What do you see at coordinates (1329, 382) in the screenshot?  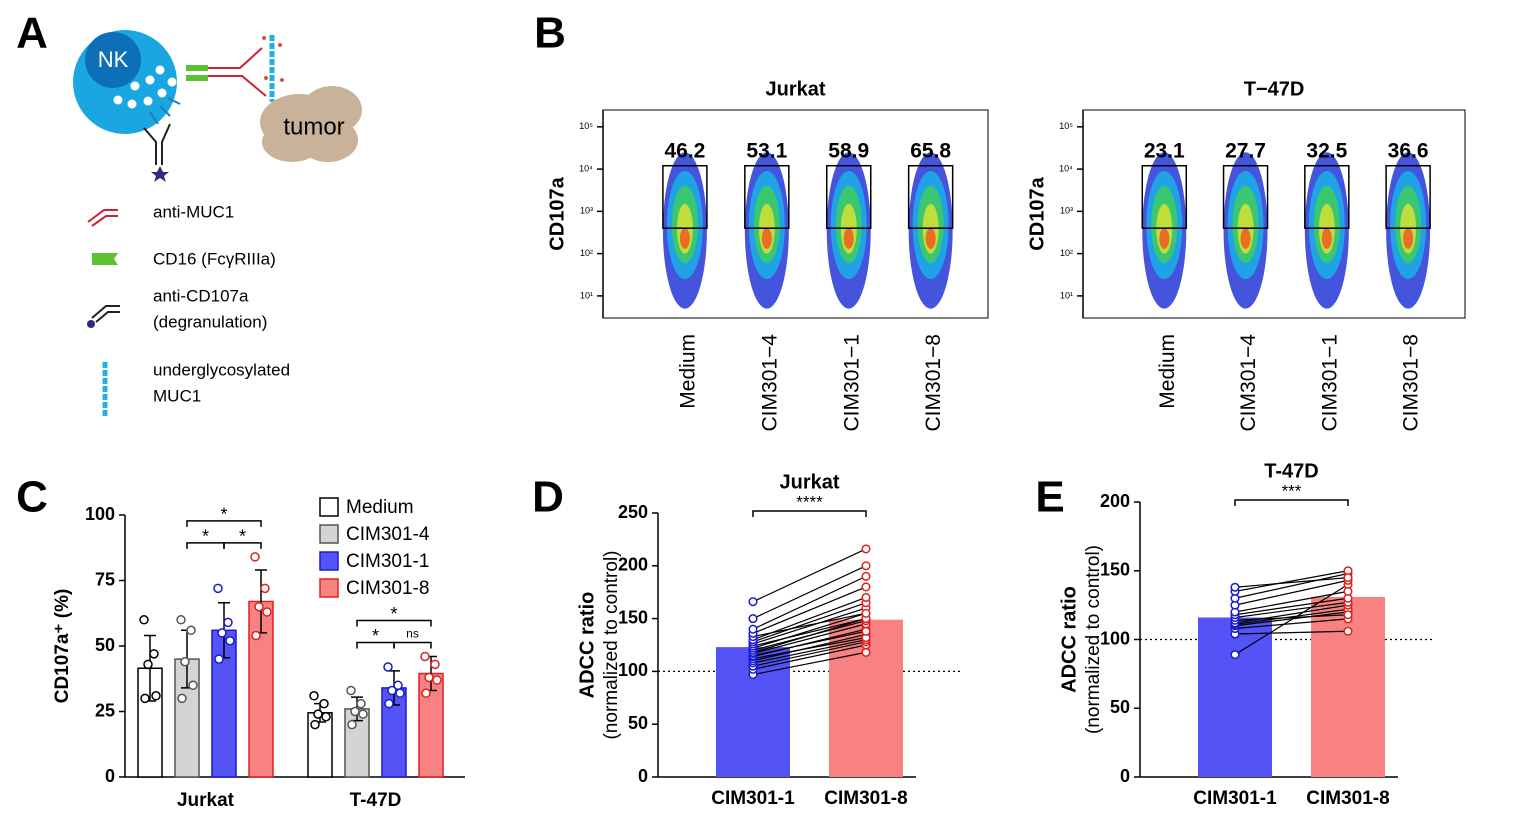 I see `x-tick-label: CIM301−1` at bounding box center [1329, 382].